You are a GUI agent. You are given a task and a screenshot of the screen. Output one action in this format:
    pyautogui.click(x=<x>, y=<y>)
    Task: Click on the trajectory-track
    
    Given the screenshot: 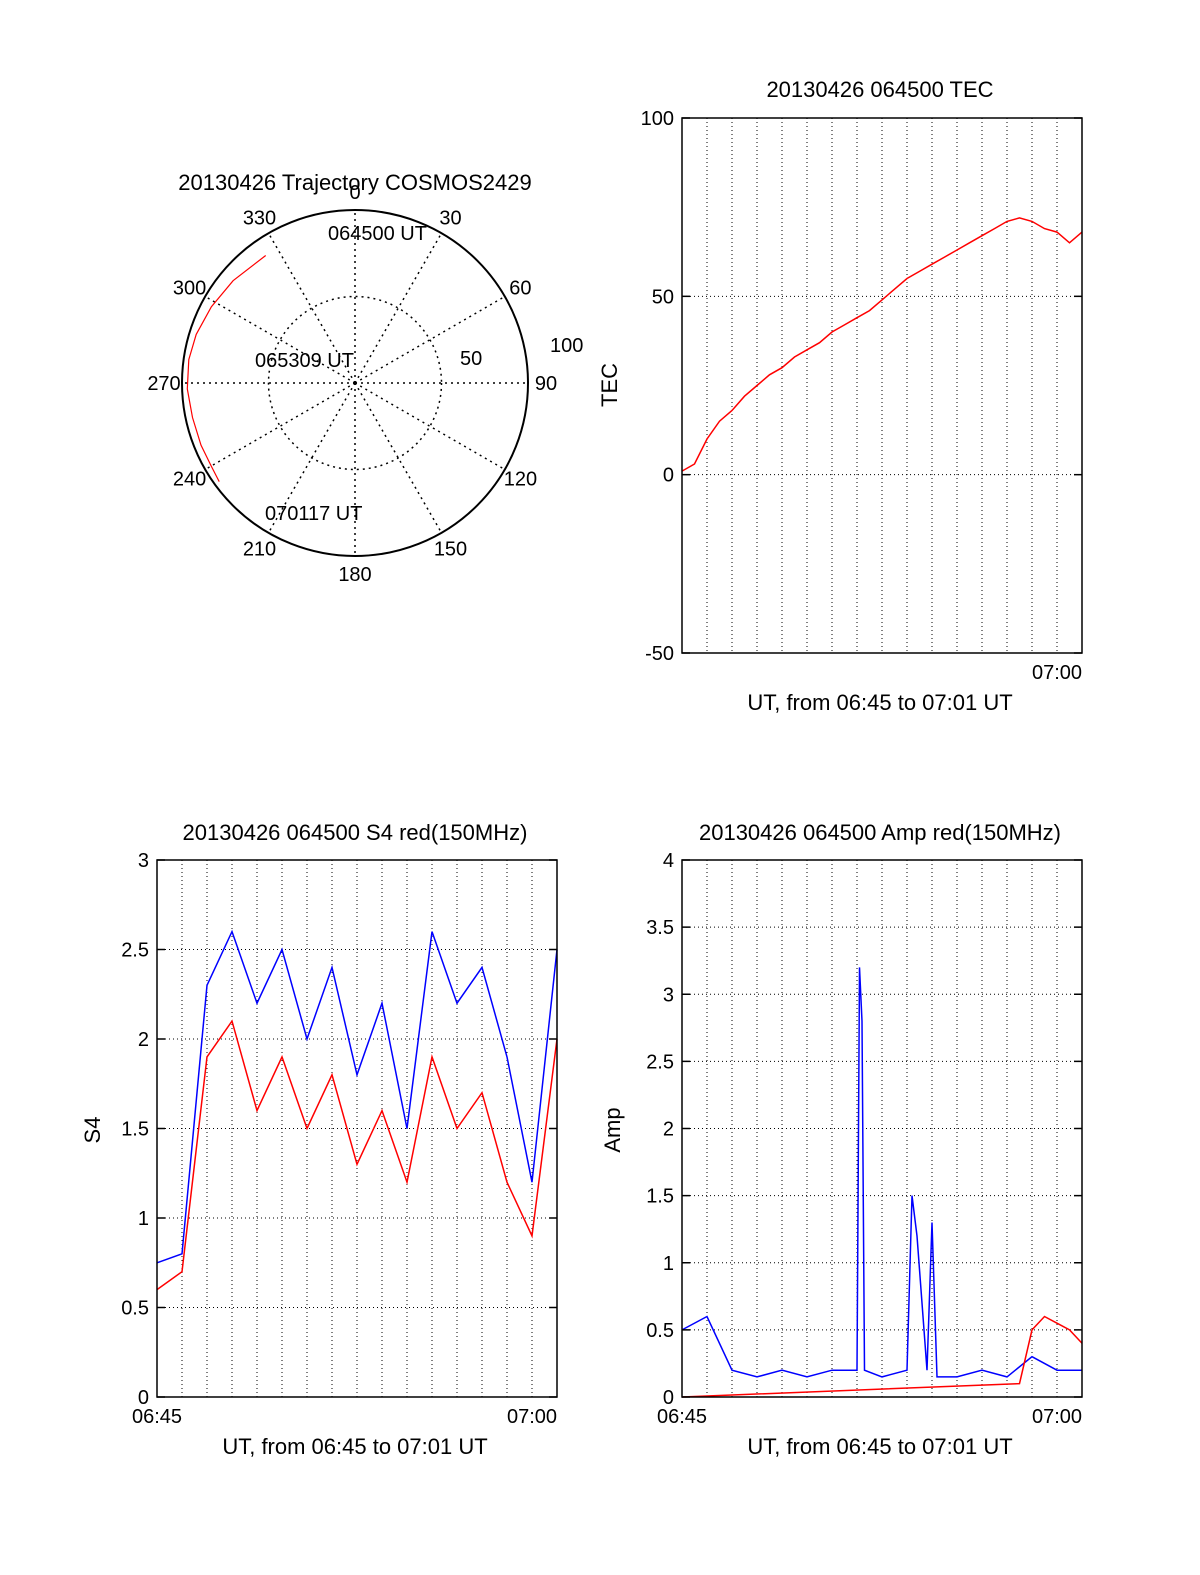 What is the action you would take?
    pyautogui.click(x=226, y=368)
    